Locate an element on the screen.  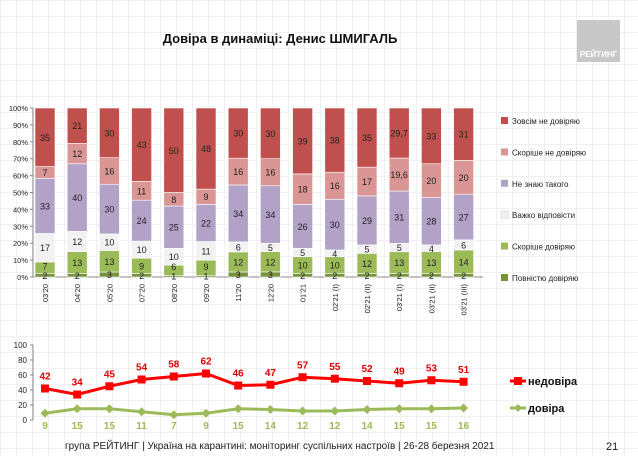
legend-label: недовіра is located at coordinates (553, 382).